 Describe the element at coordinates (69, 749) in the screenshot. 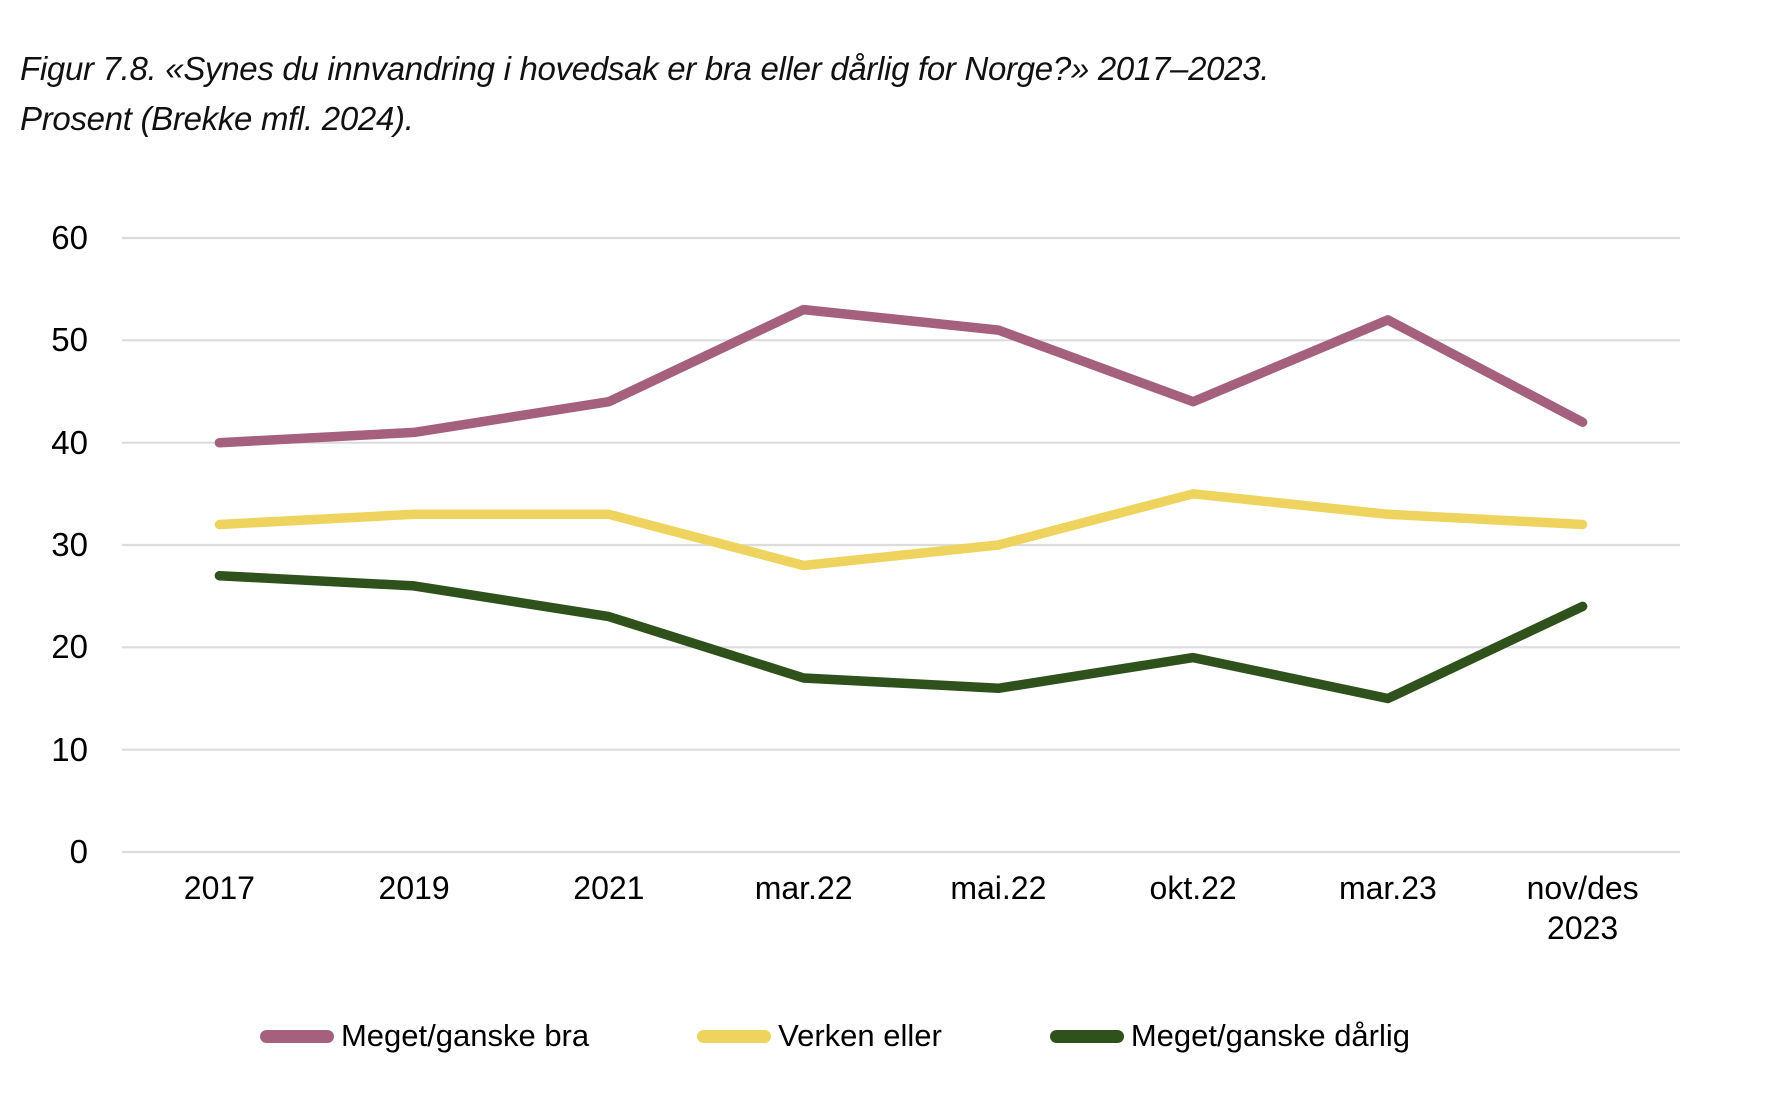

I see `y-tick-label: 10` at that location.